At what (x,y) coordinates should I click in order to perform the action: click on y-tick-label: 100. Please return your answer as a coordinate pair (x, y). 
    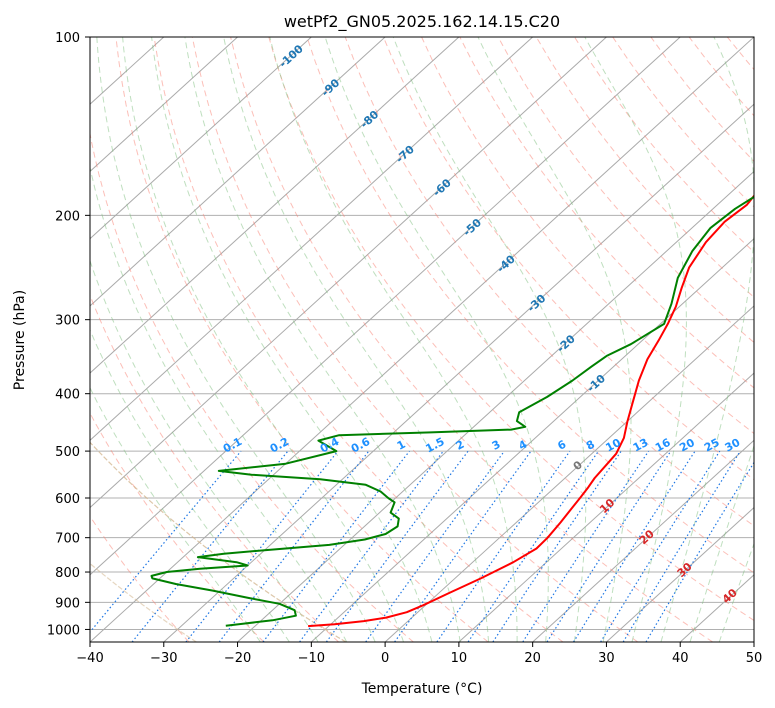
    Looking at the image, I should click on (67, 38).